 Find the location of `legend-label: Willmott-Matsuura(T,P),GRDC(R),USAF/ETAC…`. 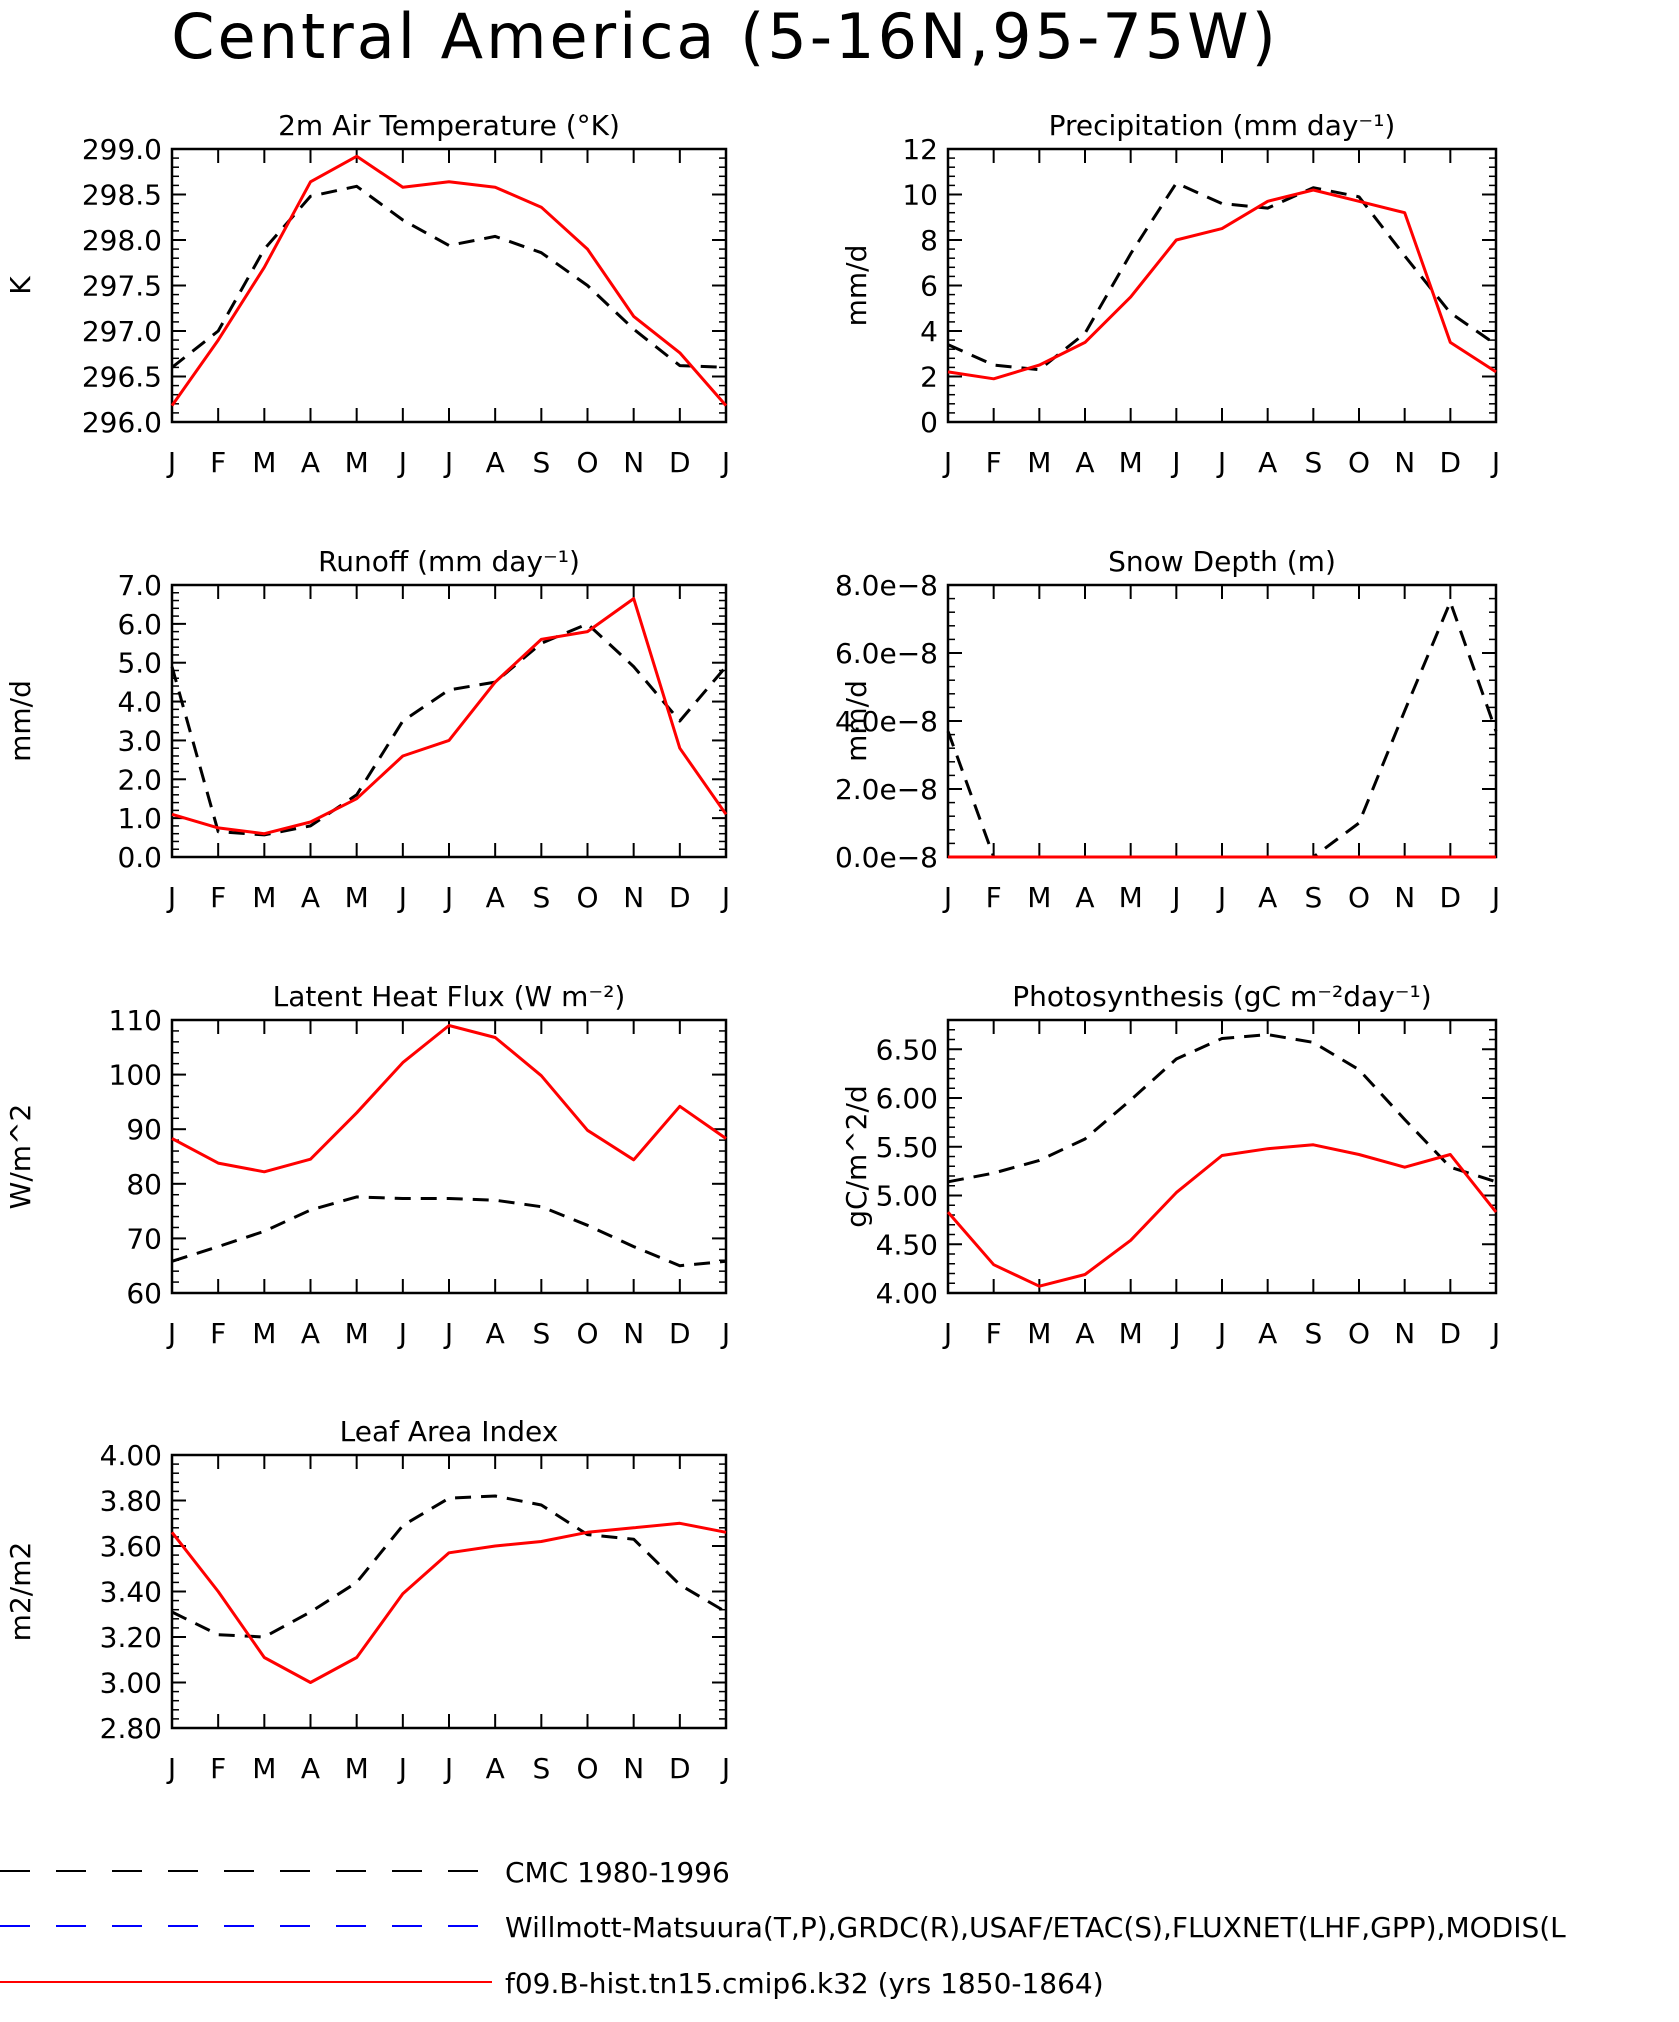

legend-label: Willmott-Matsuura(T,P),GRDC(R),USAF/ETAC… is located at coordinates (1035, 1927).